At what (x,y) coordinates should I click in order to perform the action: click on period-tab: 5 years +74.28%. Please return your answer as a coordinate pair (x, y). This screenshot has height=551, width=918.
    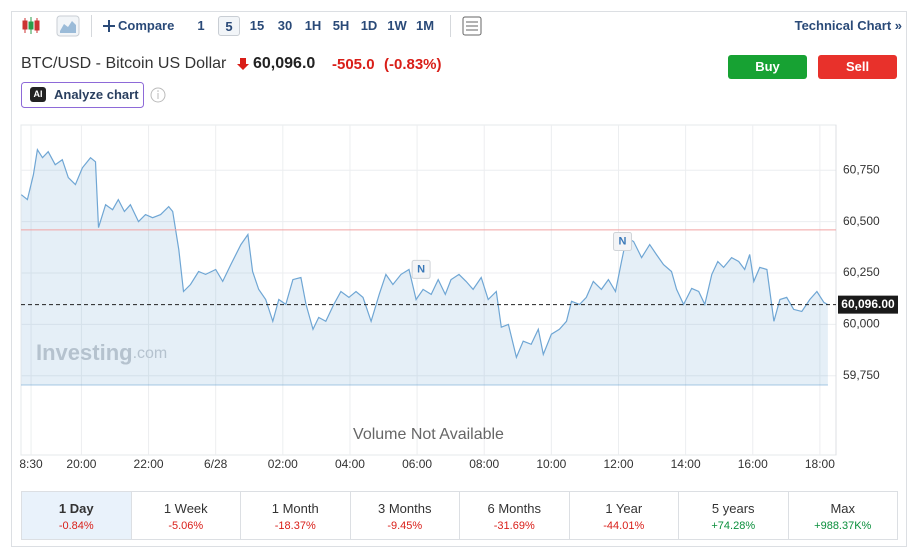
    Looking at the image, I should click on (733, 515).